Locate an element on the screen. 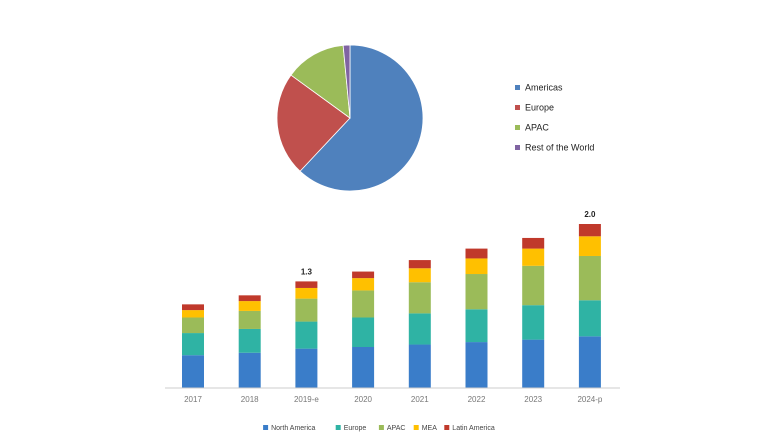 The image size is (780, 440). x-tick-label: 2018 is located at coordinates (250, 399).